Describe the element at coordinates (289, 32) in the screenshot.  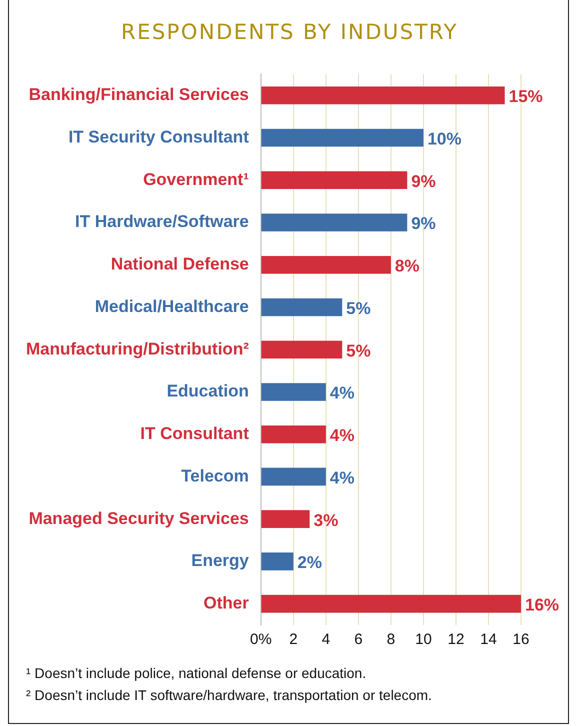
I see `chart-title: RESPONDENTS BY INDUSTRY` at that location.